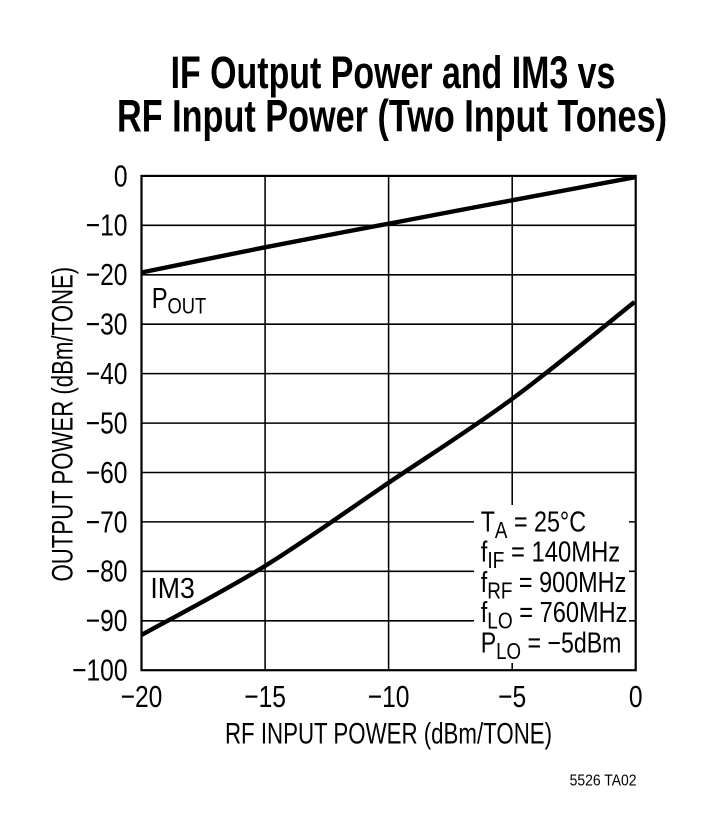 This screenshot has width=705, height=815. What do you see at coordinates (107, 373) in the screenshot?
I see `svg-text: −40` at bounding box center [107, 373].